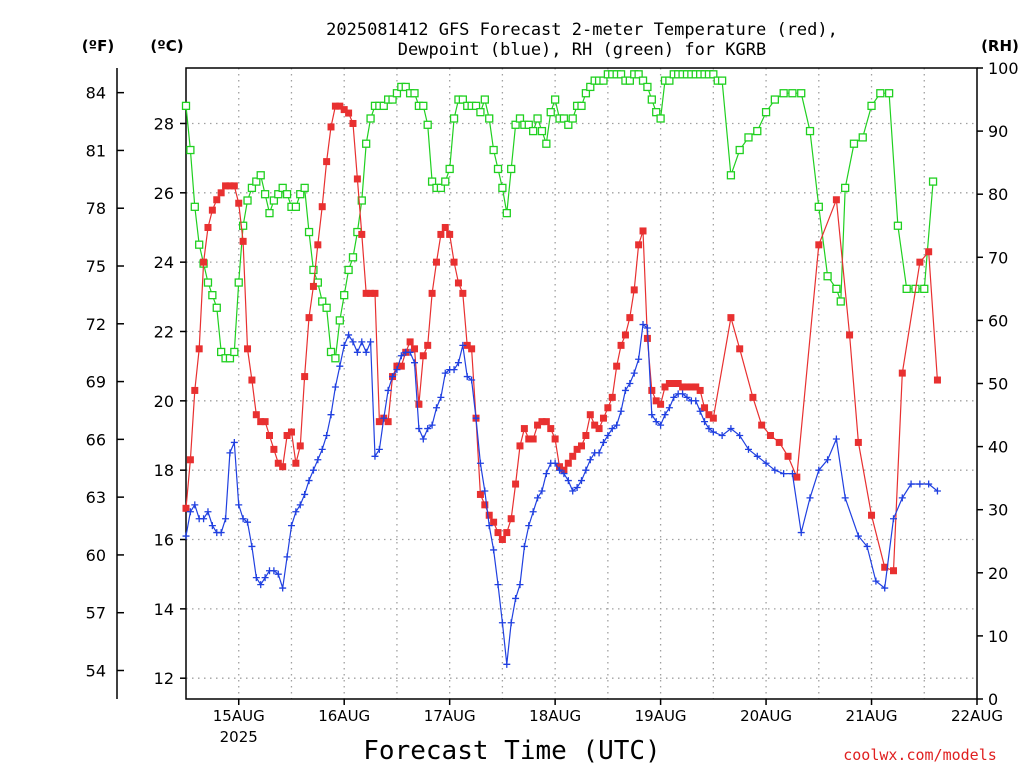 The height and width of the screenshot is (768, 1024). I want to click on x-tick-label: 21AUG, so click(872, 716).